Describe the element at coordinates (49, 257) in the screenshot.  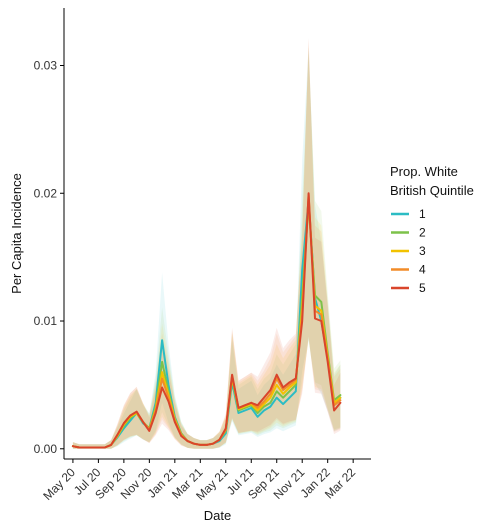
I see `y-axis-ticks: 0.00 0.01 0.02 0.03` at that location.